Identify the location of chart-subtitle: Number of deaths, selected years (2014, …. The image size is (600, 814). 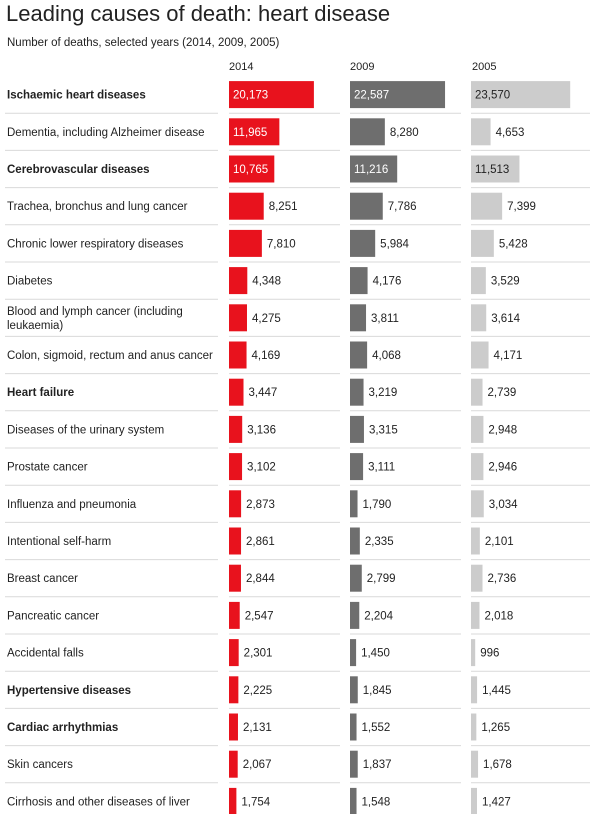
(143, 43).